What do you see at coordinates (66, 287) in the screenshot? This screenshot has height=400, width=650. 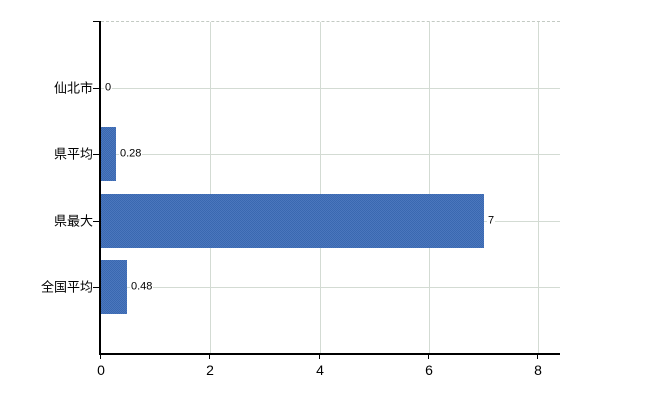 I see `category-label: 全国平均` at bounding box center [66, 287].